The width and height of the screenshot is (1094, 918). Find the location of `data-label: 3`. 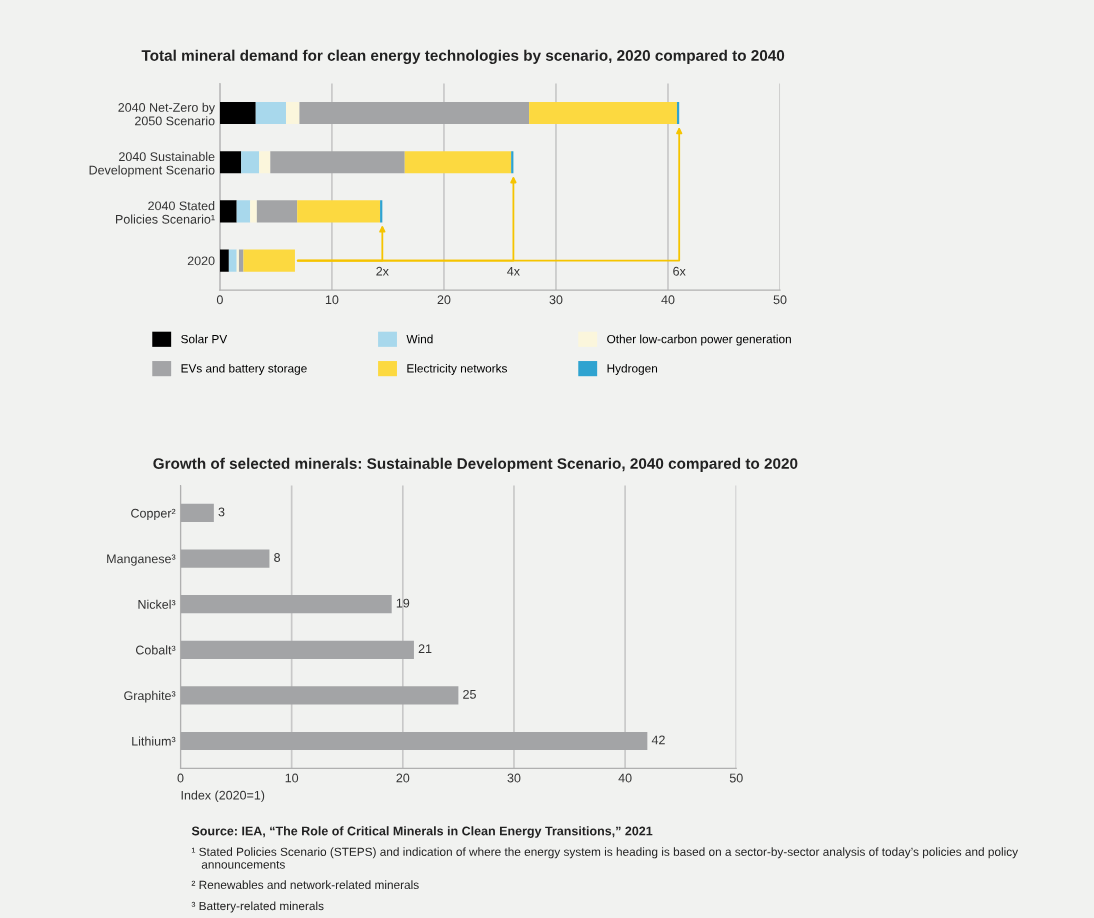

data-label: 3 is located at coordinates (221, 512).